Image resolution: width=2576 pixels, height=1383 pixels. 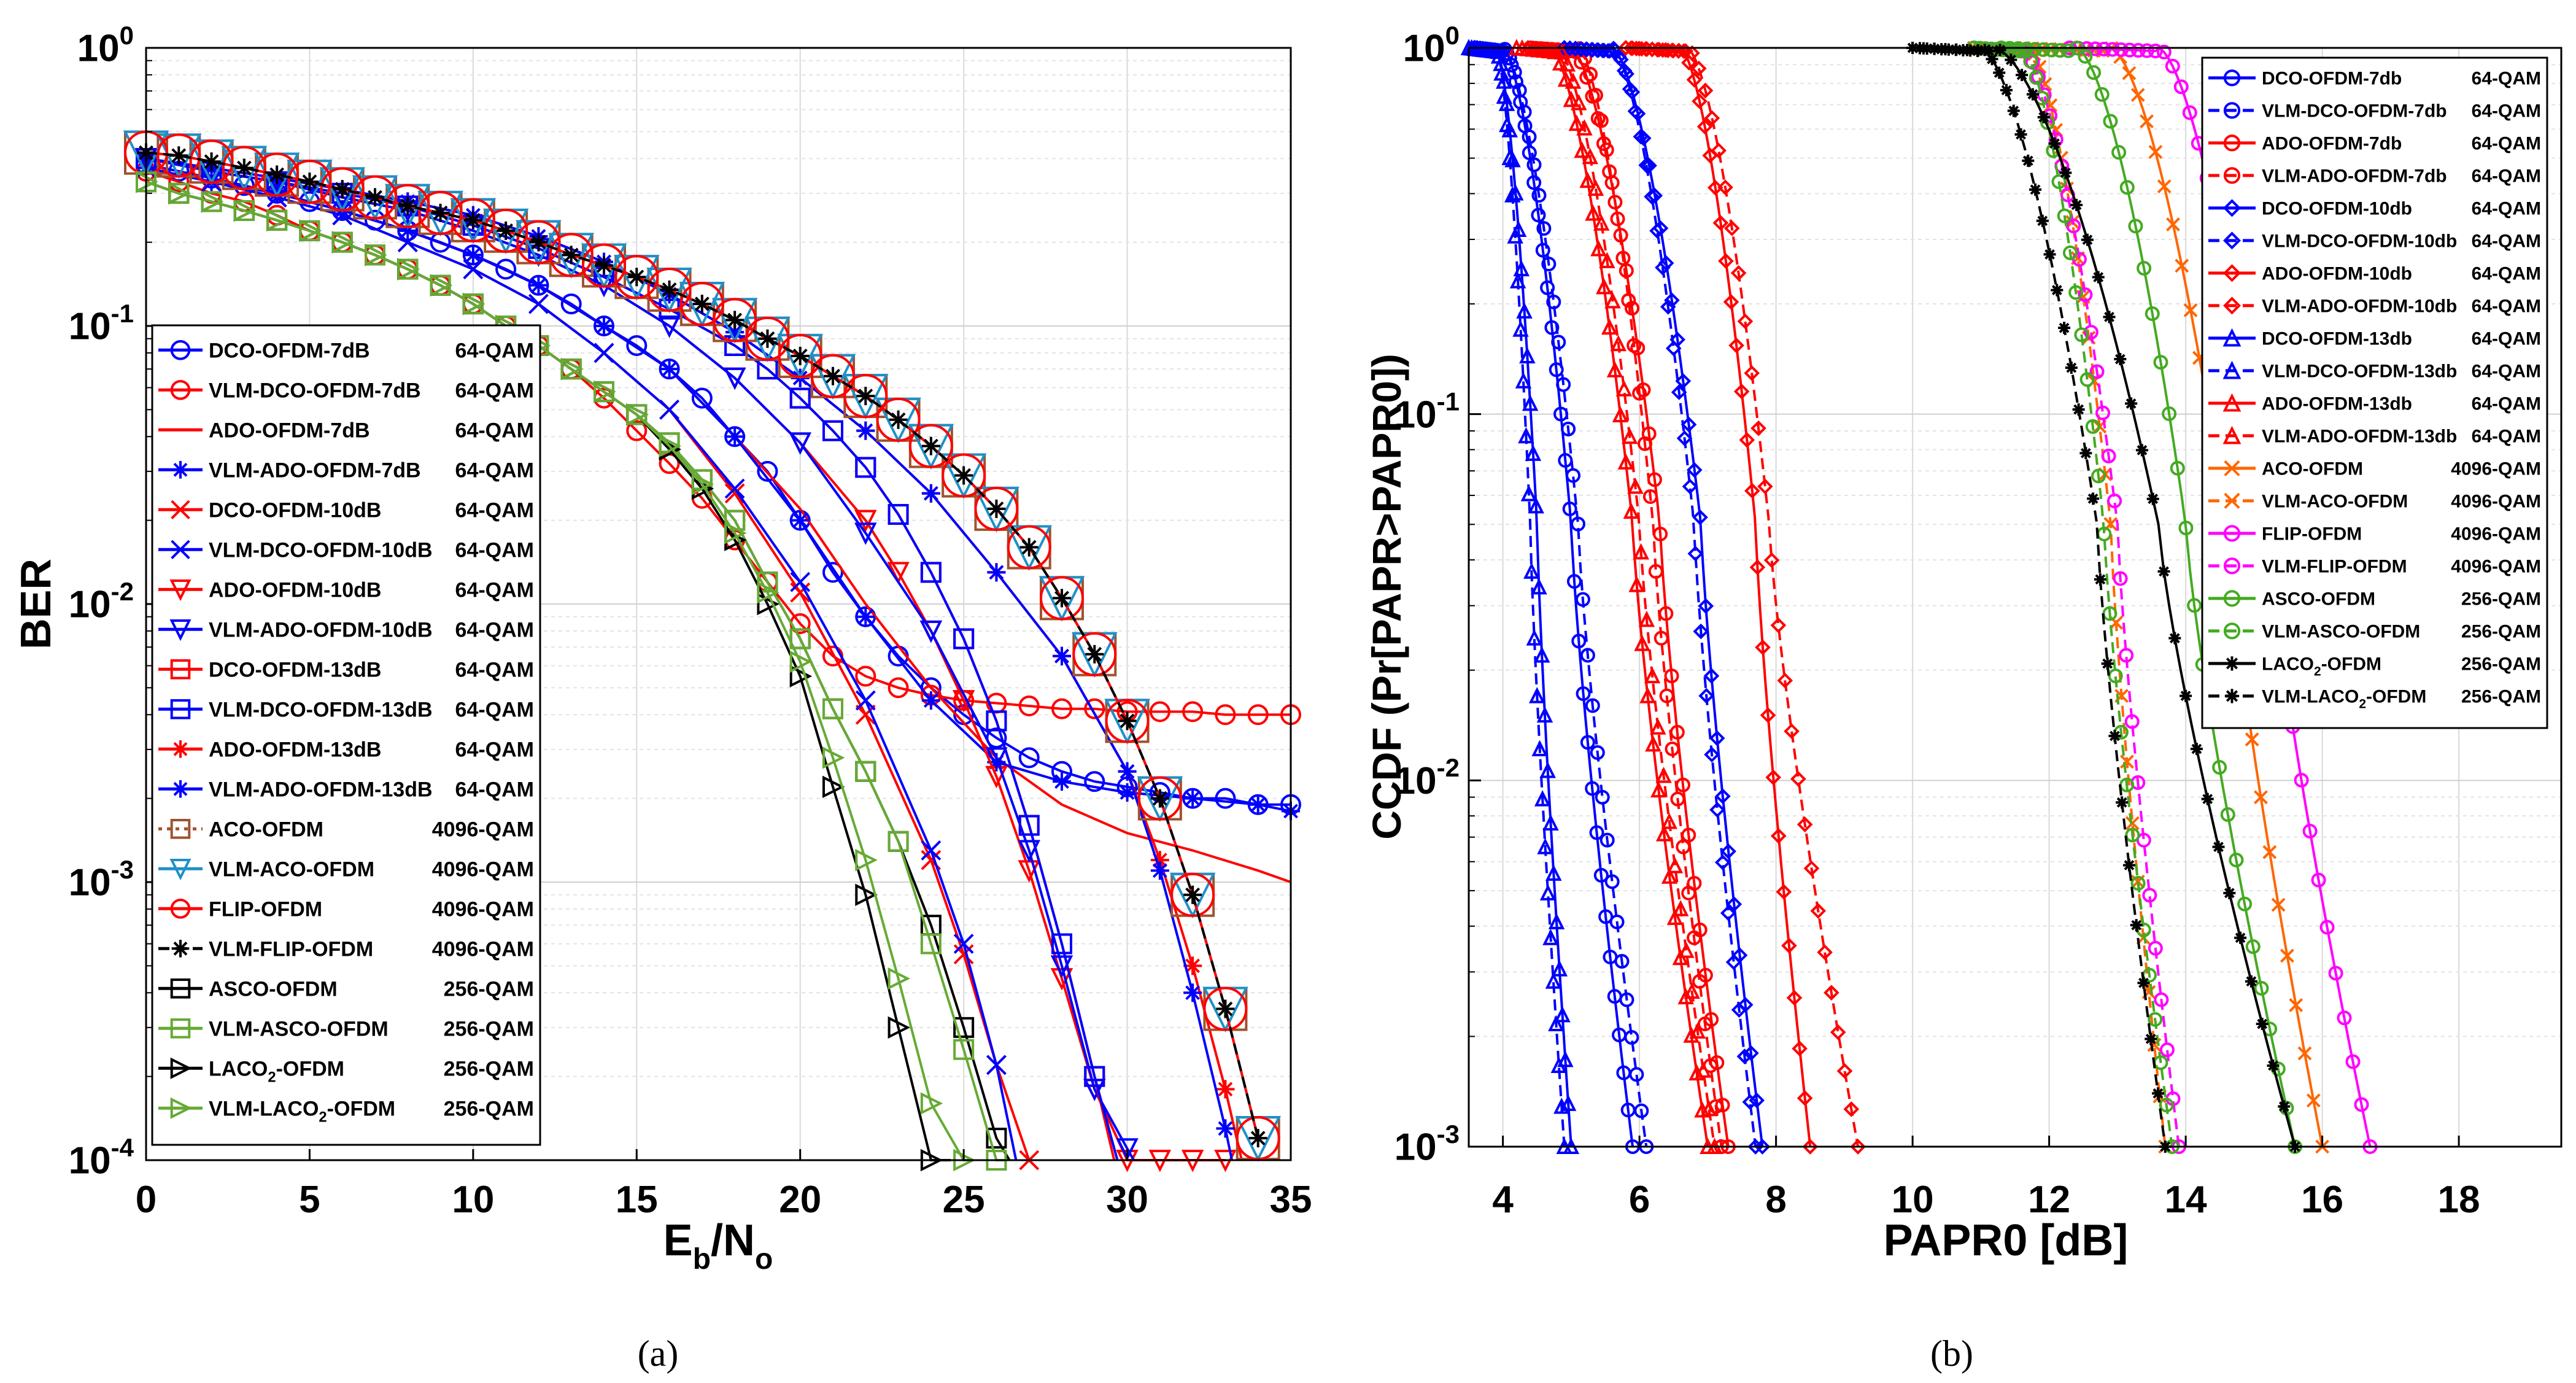 What do you see at coordinates (2337, 209) in the screenshot?
I see `legend-name: DCO-OFDM-10db` at bounding box center [2337, 209].